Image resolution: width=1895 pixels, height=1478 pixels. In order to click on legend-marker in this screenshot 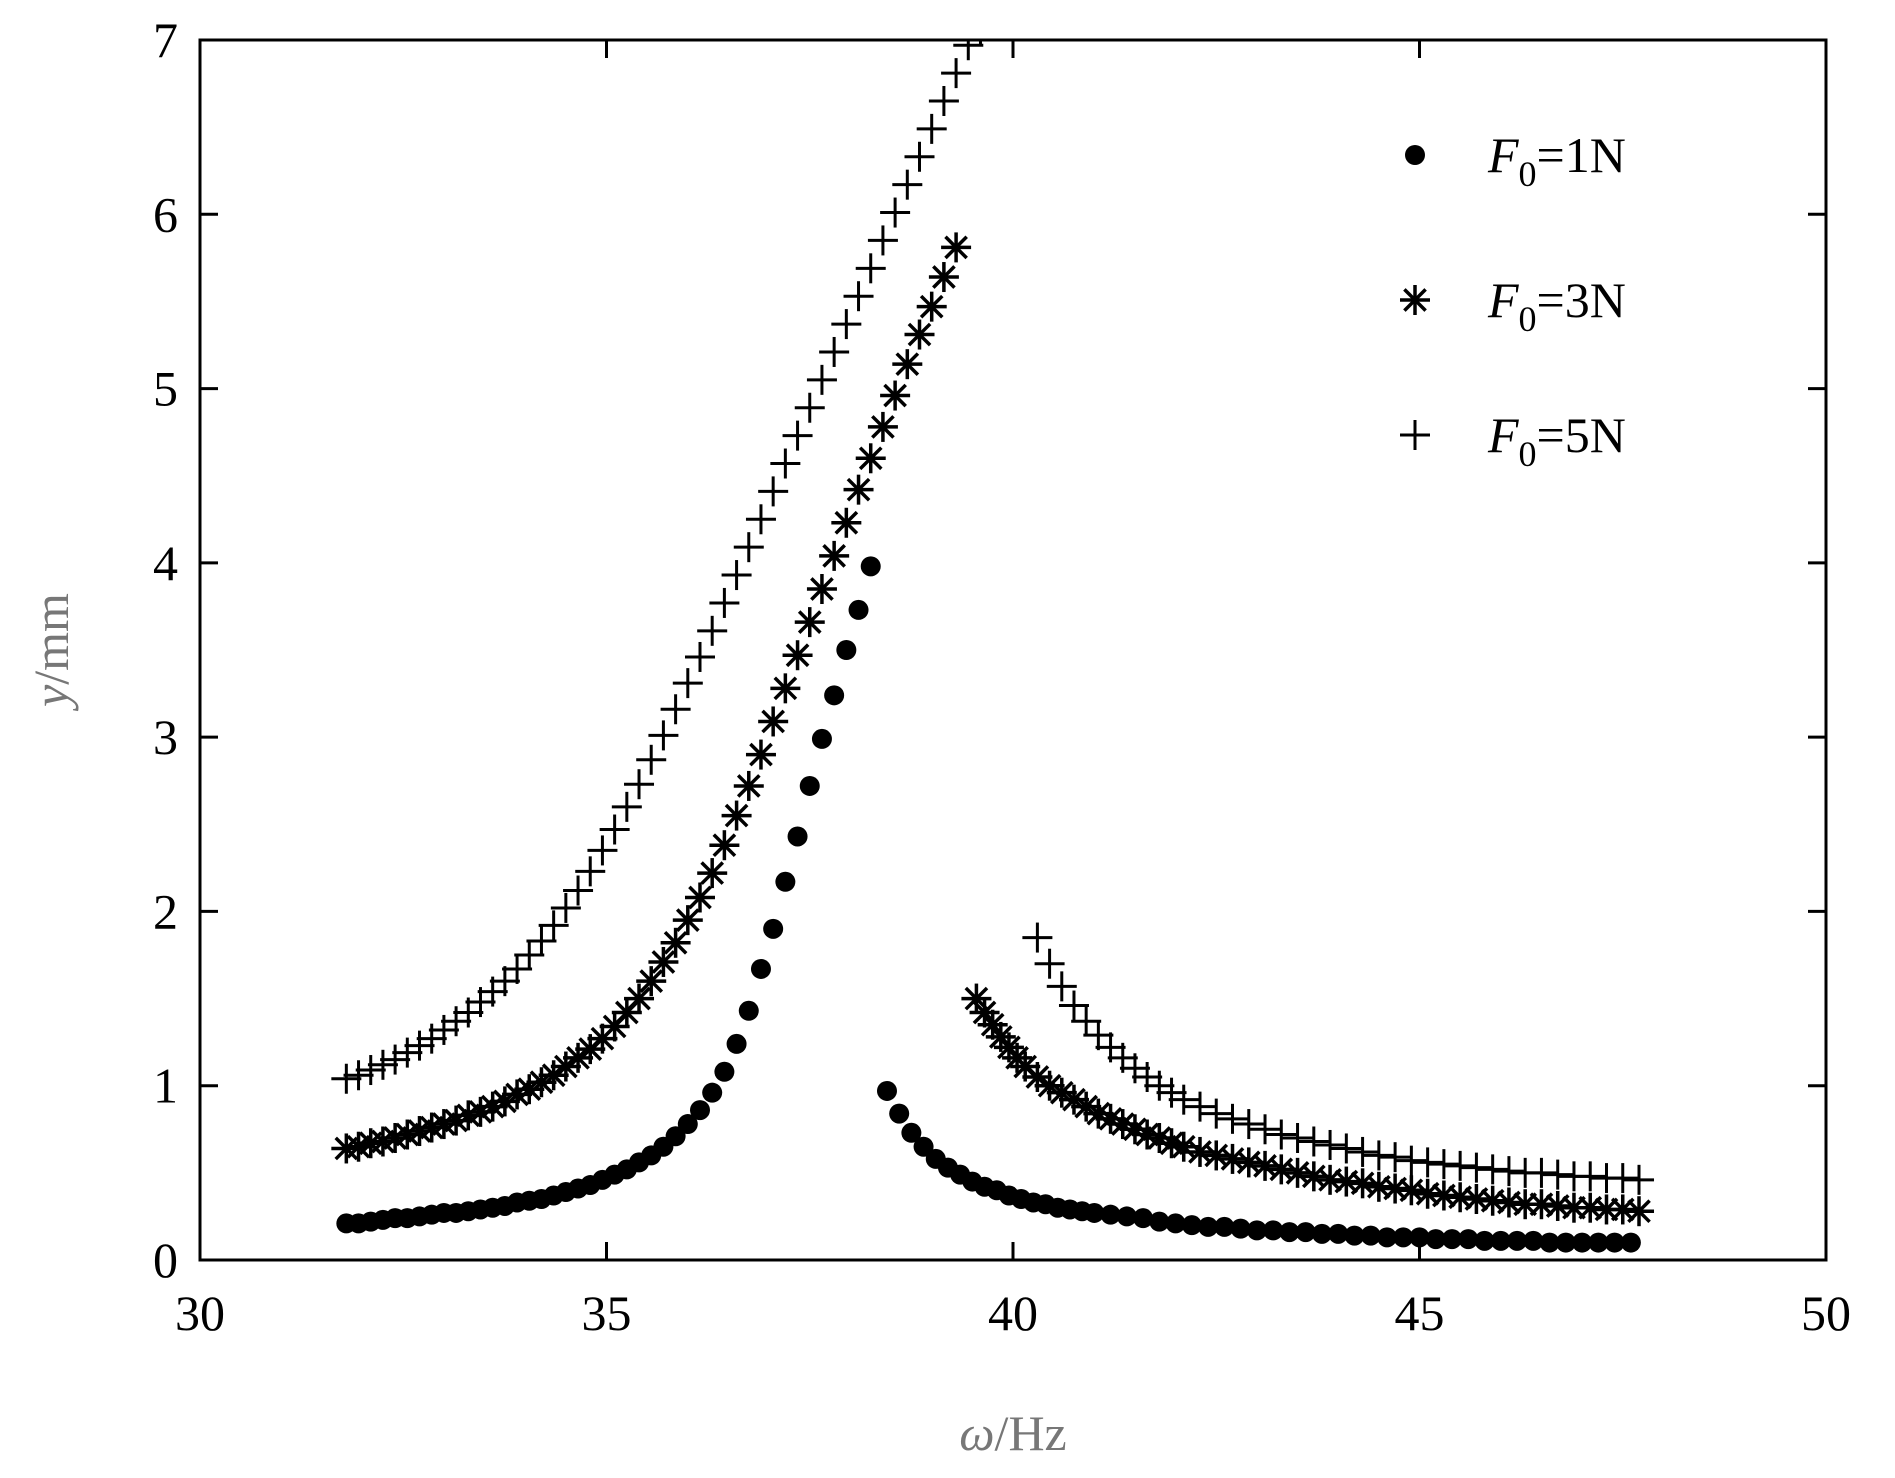, I will do `click(1415, 435)`.